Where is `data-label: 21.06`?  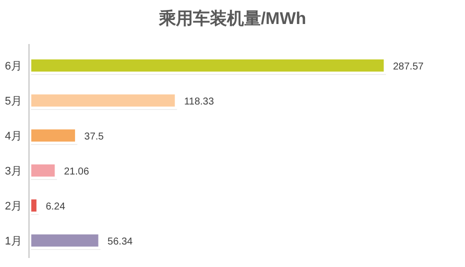
data-label: 21.06 is located at coordinates (77, 172).